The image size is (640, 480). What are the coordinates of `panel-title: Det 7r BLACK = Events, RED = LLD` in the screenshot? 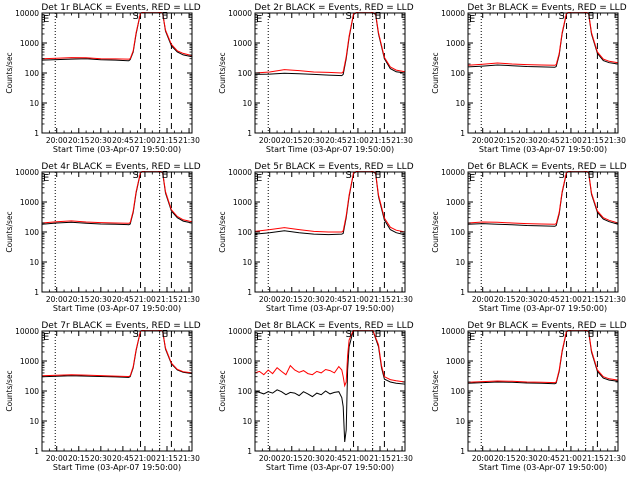 It's located at (120, 326).